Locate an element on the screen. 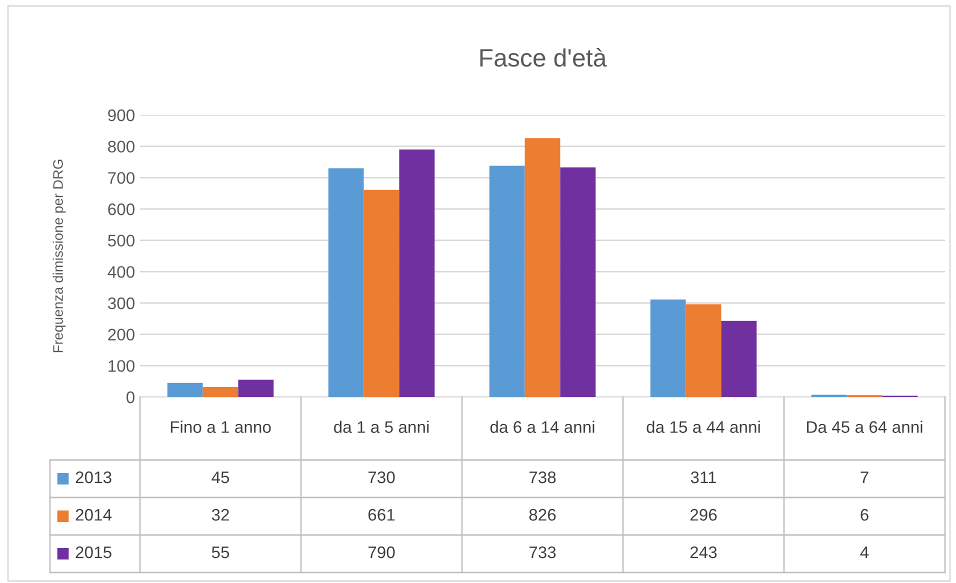 The image size is (956, 583). x-tick-label: Fino a 1 anno is located at coordinates (220, 426).